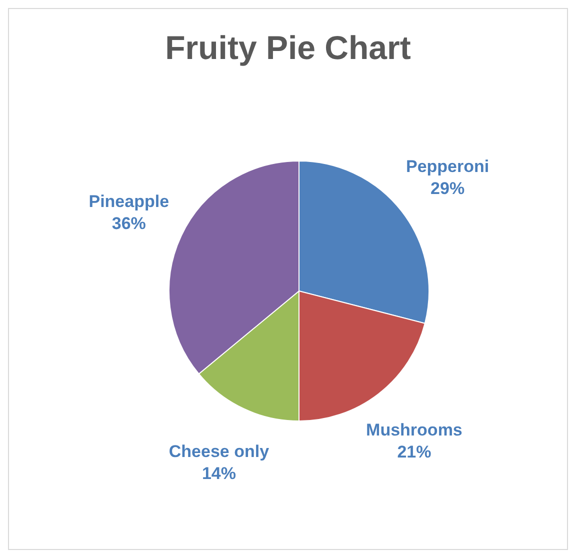 The width and height of the screenshot is (576, 558). I want to click on chart-title: Fruity Pie Chart, so click(288, 48).